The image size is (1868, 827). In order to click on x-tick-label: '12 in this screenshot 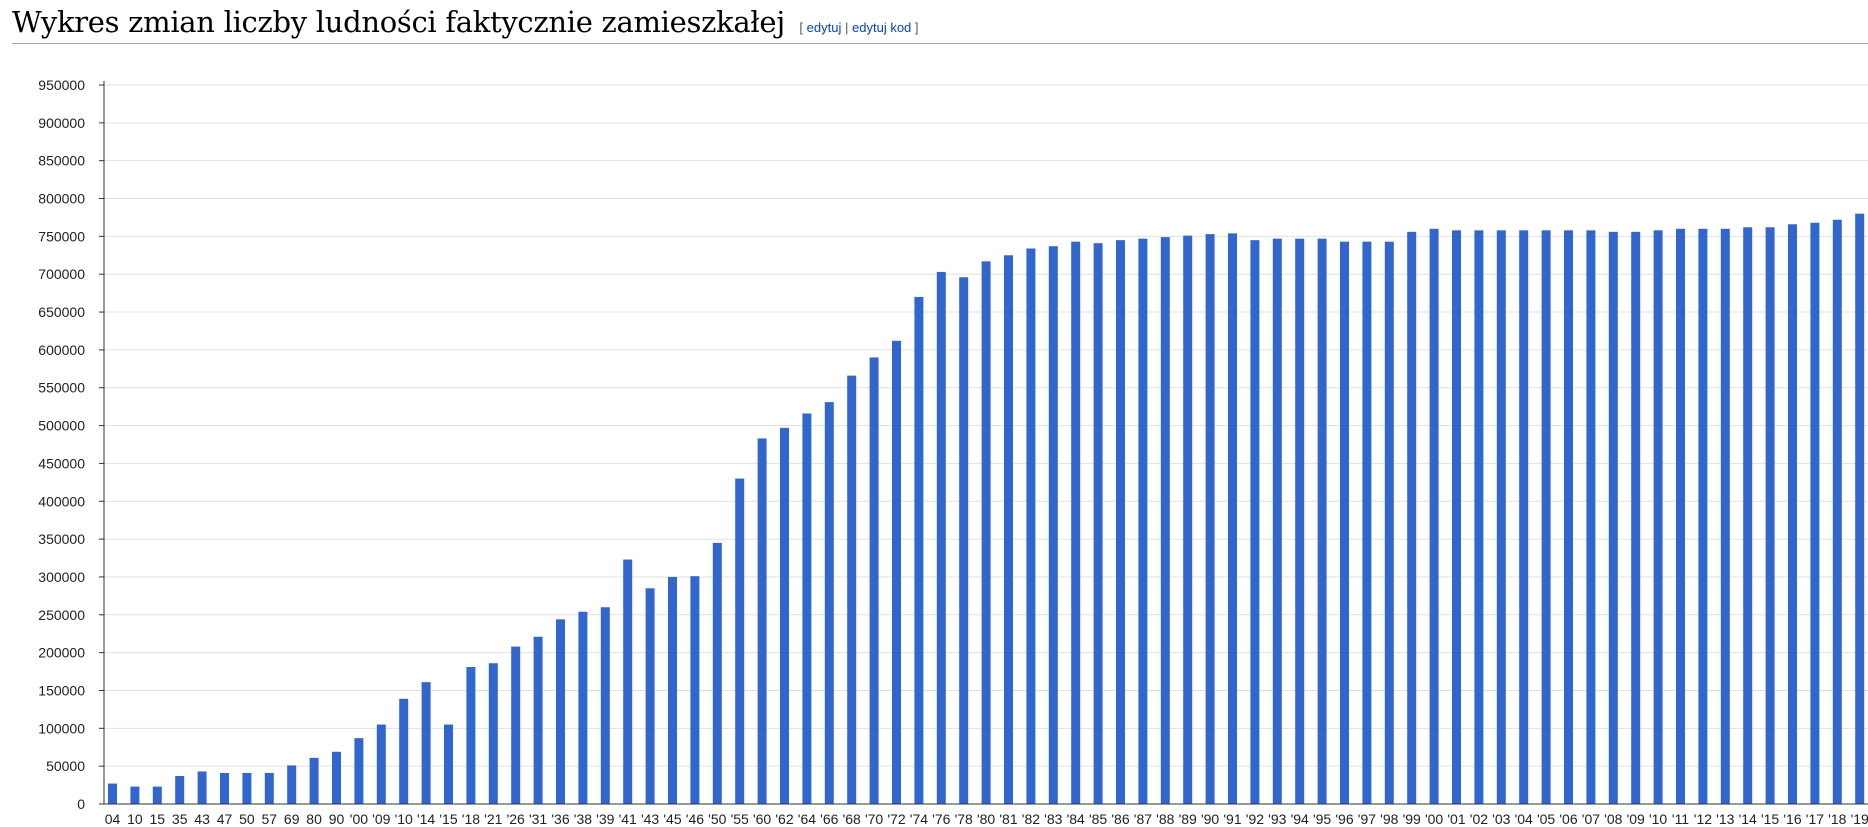, I will do `click(1703, 819)`.